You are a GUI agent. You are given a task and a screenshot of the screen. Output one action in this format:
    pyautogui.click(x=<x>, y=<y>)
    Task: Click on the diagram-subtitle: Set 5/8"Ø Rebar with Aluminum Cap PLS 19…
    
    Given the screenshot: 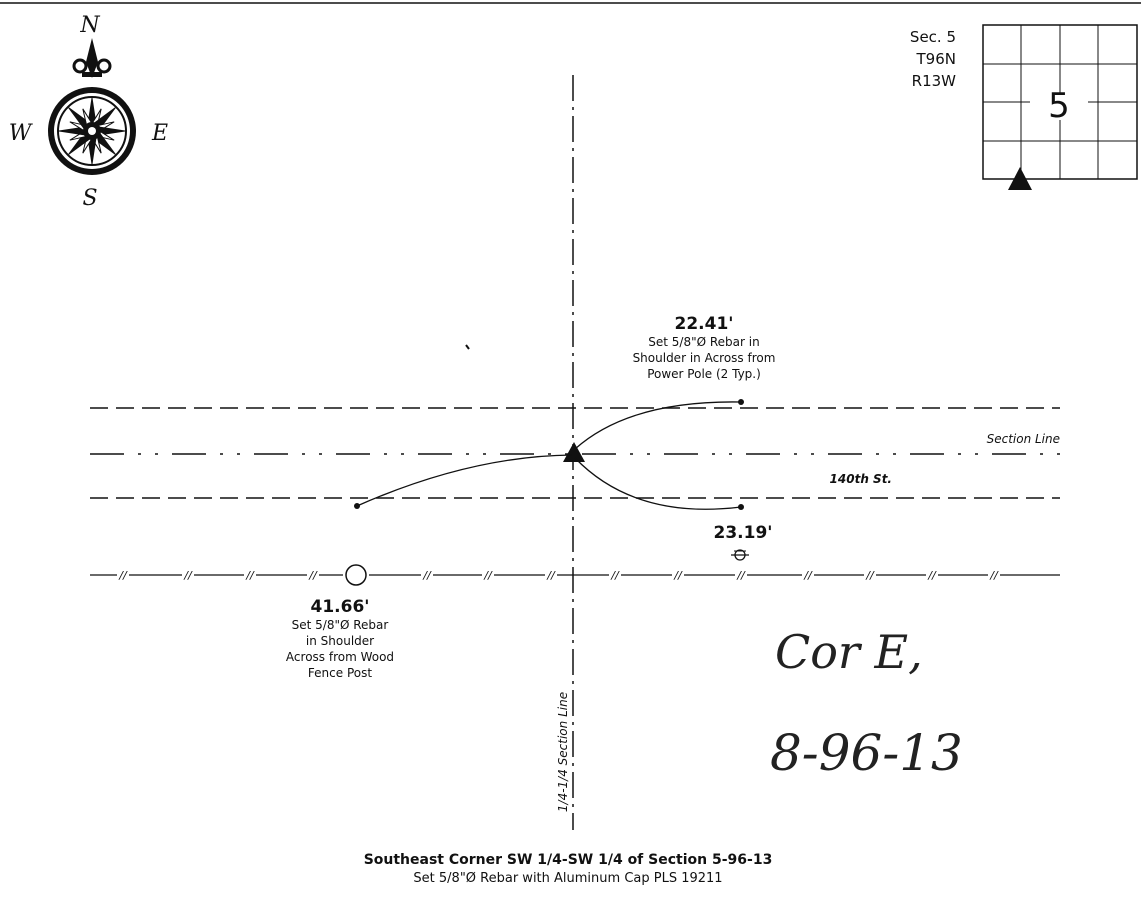 What is the action you would take?
    pyautogui.click(x=567, y=878)
    